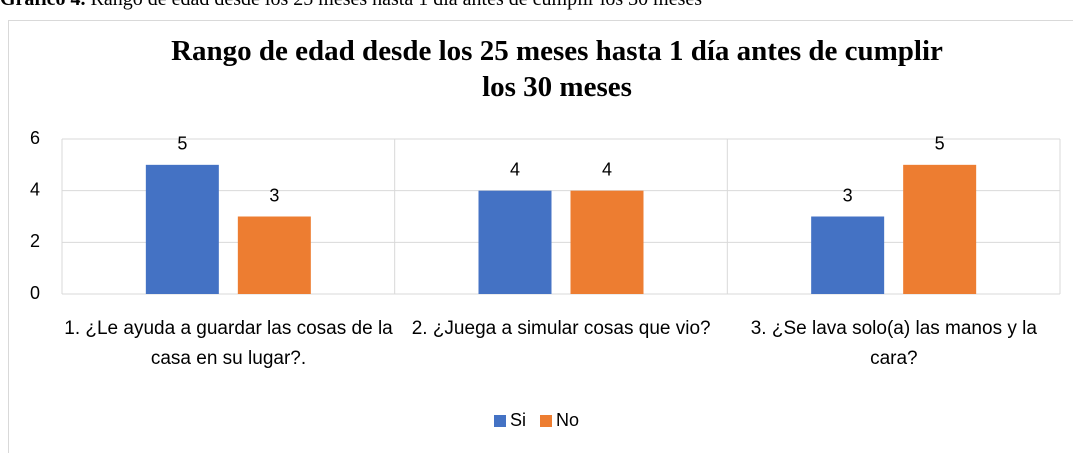 The image size is (1073, 453). I want to click on y-tick-label: 4, so click(35, 189).